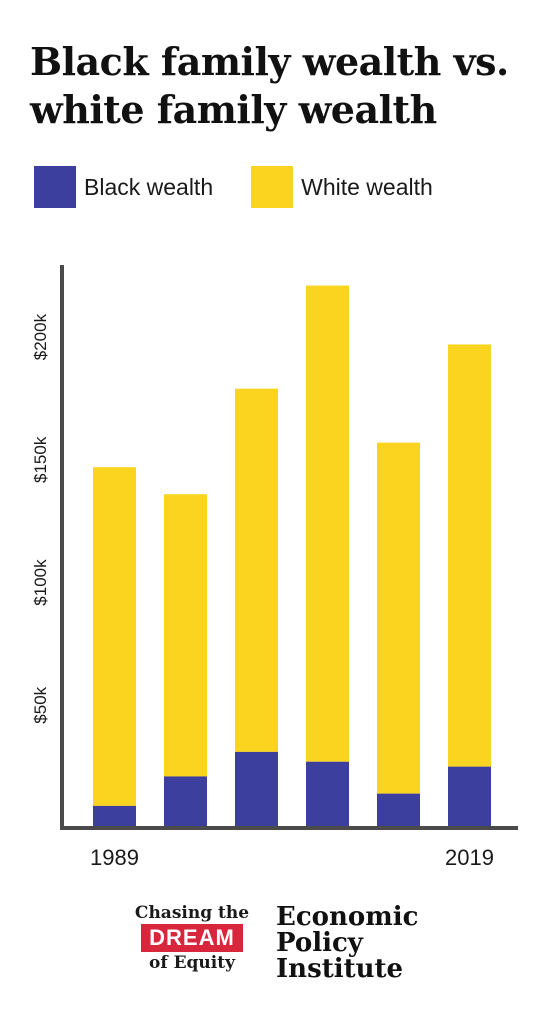 The image size is (547, 1024). Describe the element at coordinates (40, 336) in the screenshot. I see `y-tick-label-3: $200k` at that location.